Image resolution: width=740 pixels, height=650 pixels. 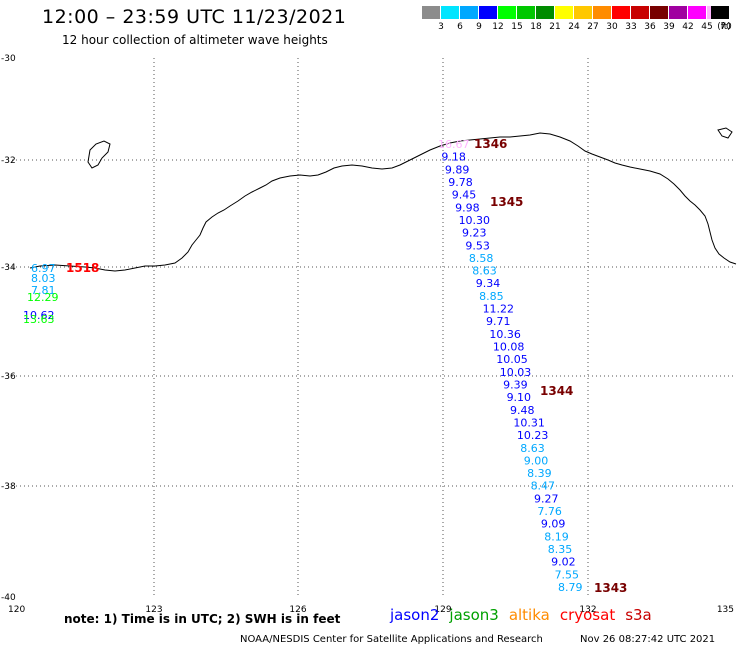 What do you see at coordinates (563, 562) in the screenshot?
I see `wave-height-label: 9.02` at bounding box center [563, 562].